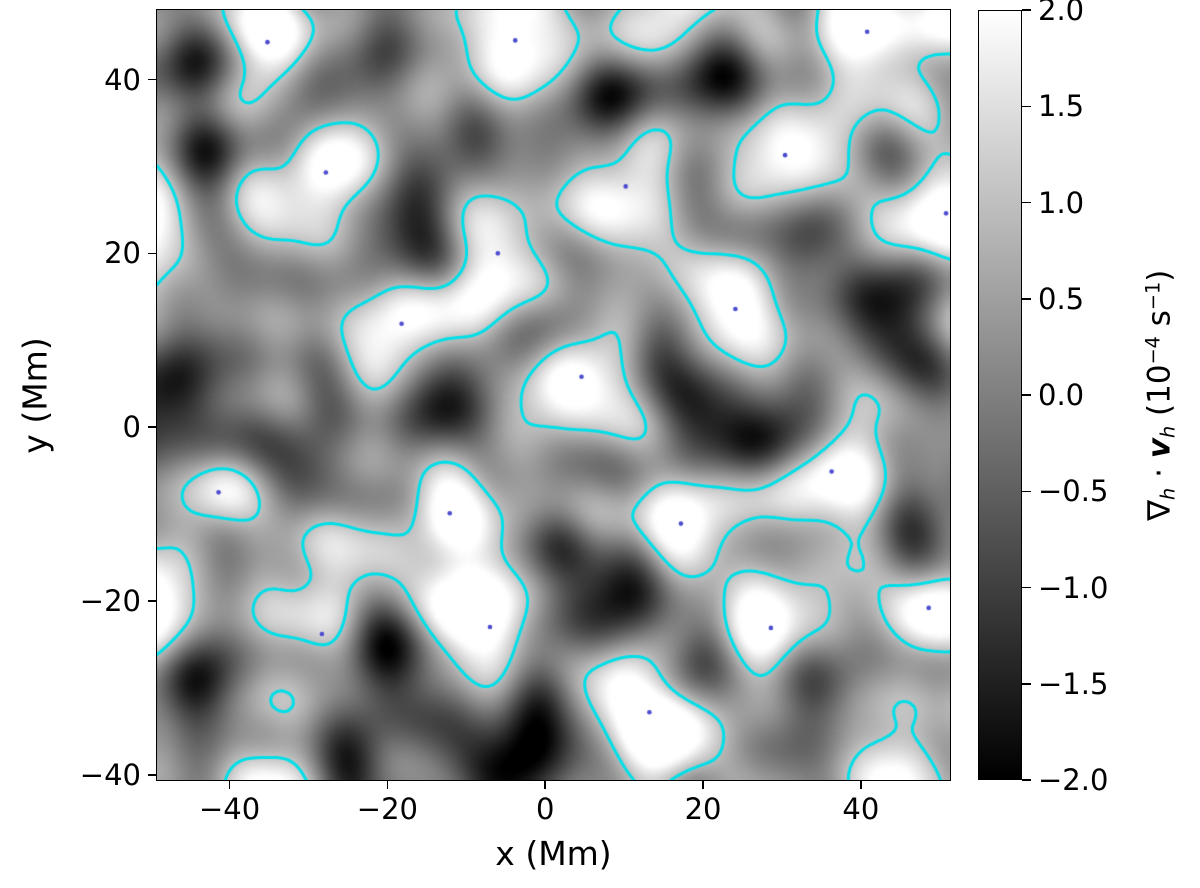 The image size is (1200, 888). What do you see at coordinates (1159, 448) in the screenshot?
I see `colorbar-label-part: v` at bounding box center [1159, 448].